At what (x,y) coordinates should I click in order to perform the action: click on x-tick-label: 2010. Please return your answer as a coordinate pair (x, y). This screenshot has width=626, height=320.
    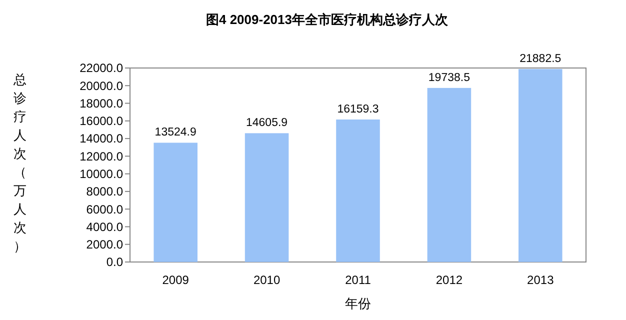
    Looking at the image, I should click on (266, 280).